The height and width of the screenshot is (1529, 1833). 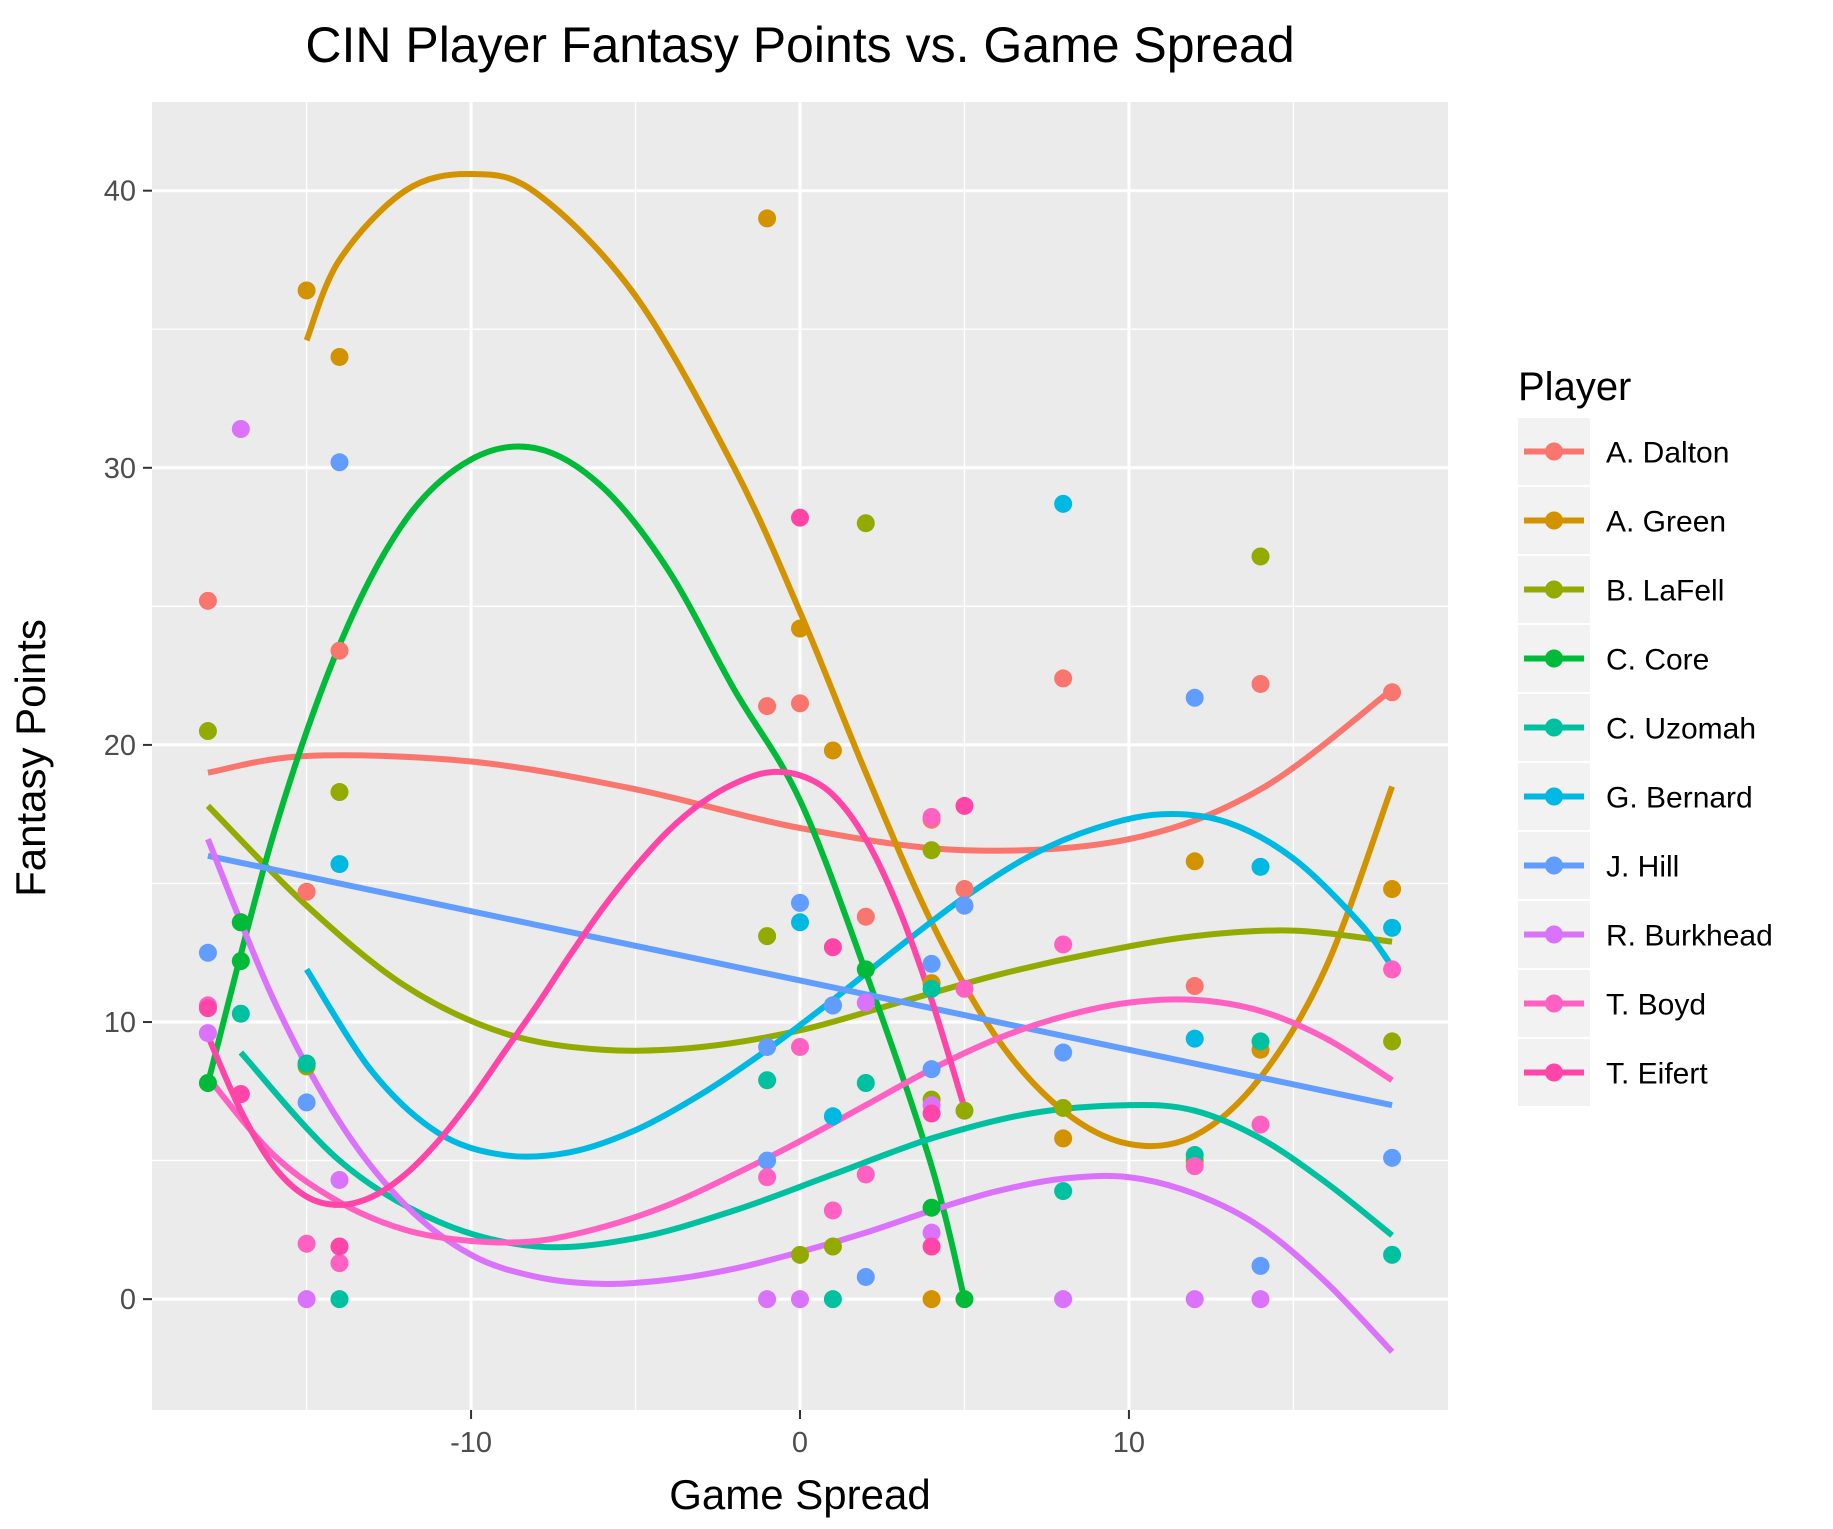 What do you see at coordinates (120, 746) in the screenshot?
I see `y-tick-label: 20` at bounding box center [120, 746].